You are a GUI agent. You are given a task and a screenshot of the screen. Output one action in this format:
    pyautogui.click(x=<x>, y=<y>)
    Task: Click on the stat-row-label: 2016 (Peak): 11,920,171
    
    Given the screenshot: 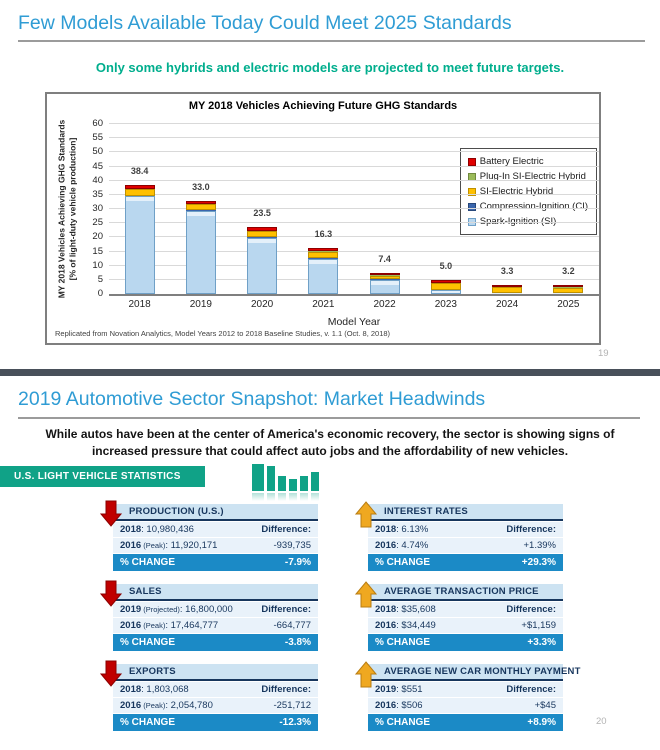 What is the action you would take?
    pyautogui.click(x=168, y=545)
    